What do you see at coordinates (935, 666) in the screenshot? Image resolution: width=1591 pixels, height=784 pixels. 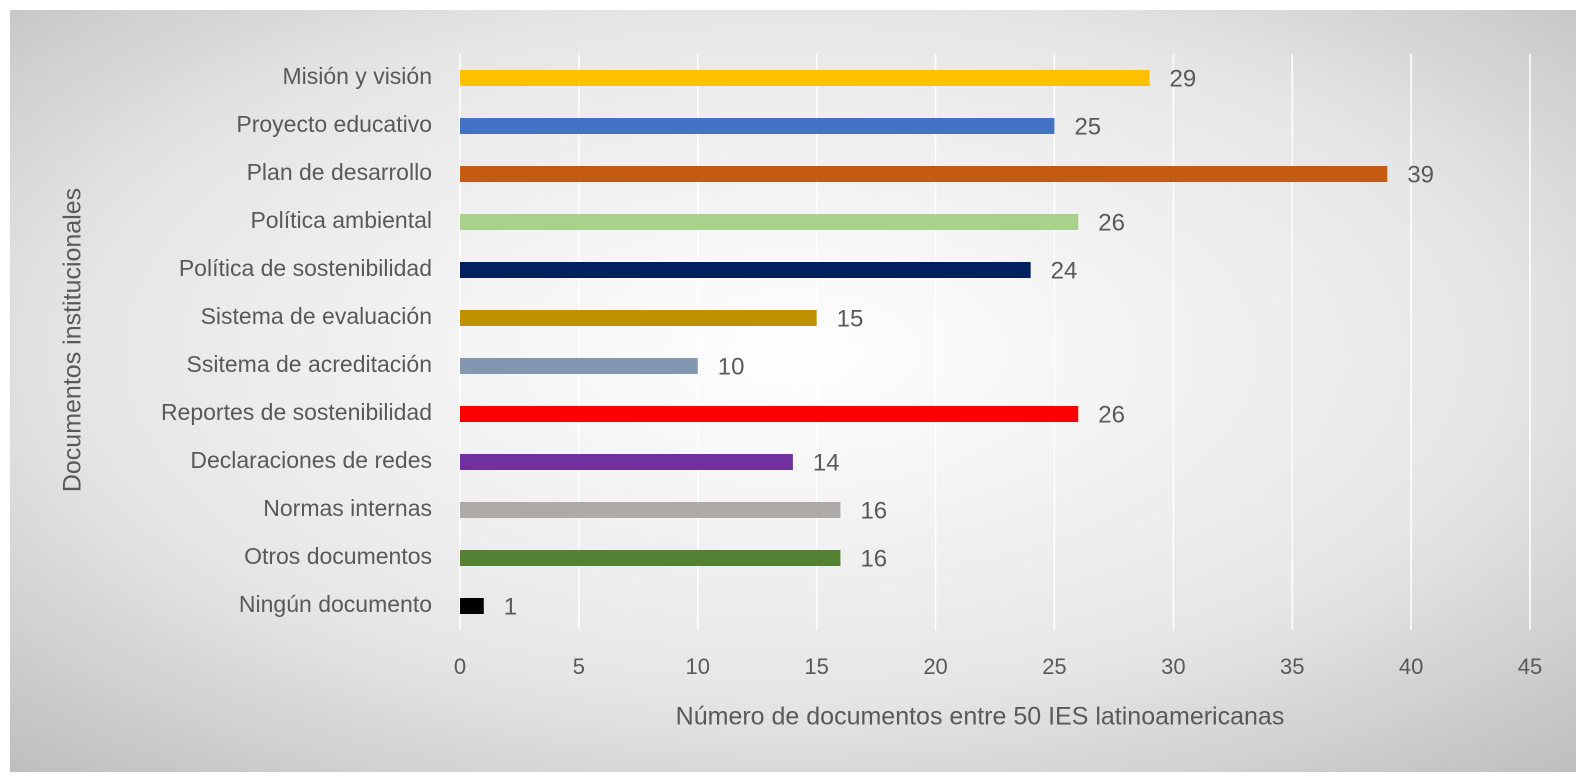 I see `x-tick-label: 20` at bounding box center [935, 666].